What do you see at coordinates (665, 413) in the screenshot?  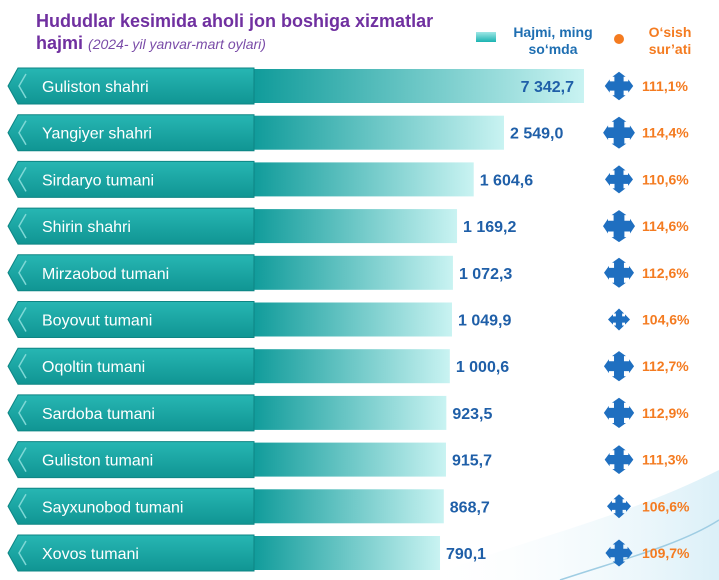 I see `growth-label-7: 112,9%` at bounding box center [665, 413].